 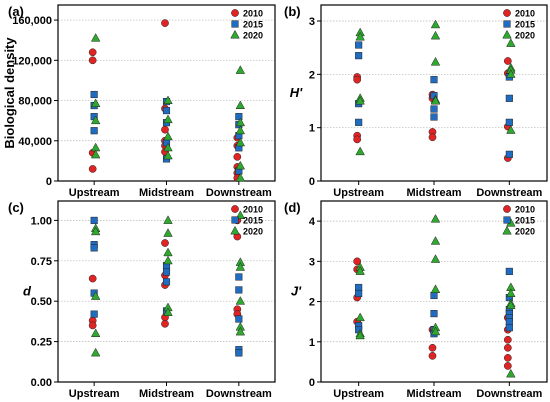 What do you see at coordinates (35, 142) in the screenshot?
I see `y-tick-label: 40,000` at bounding box center [35, 142].